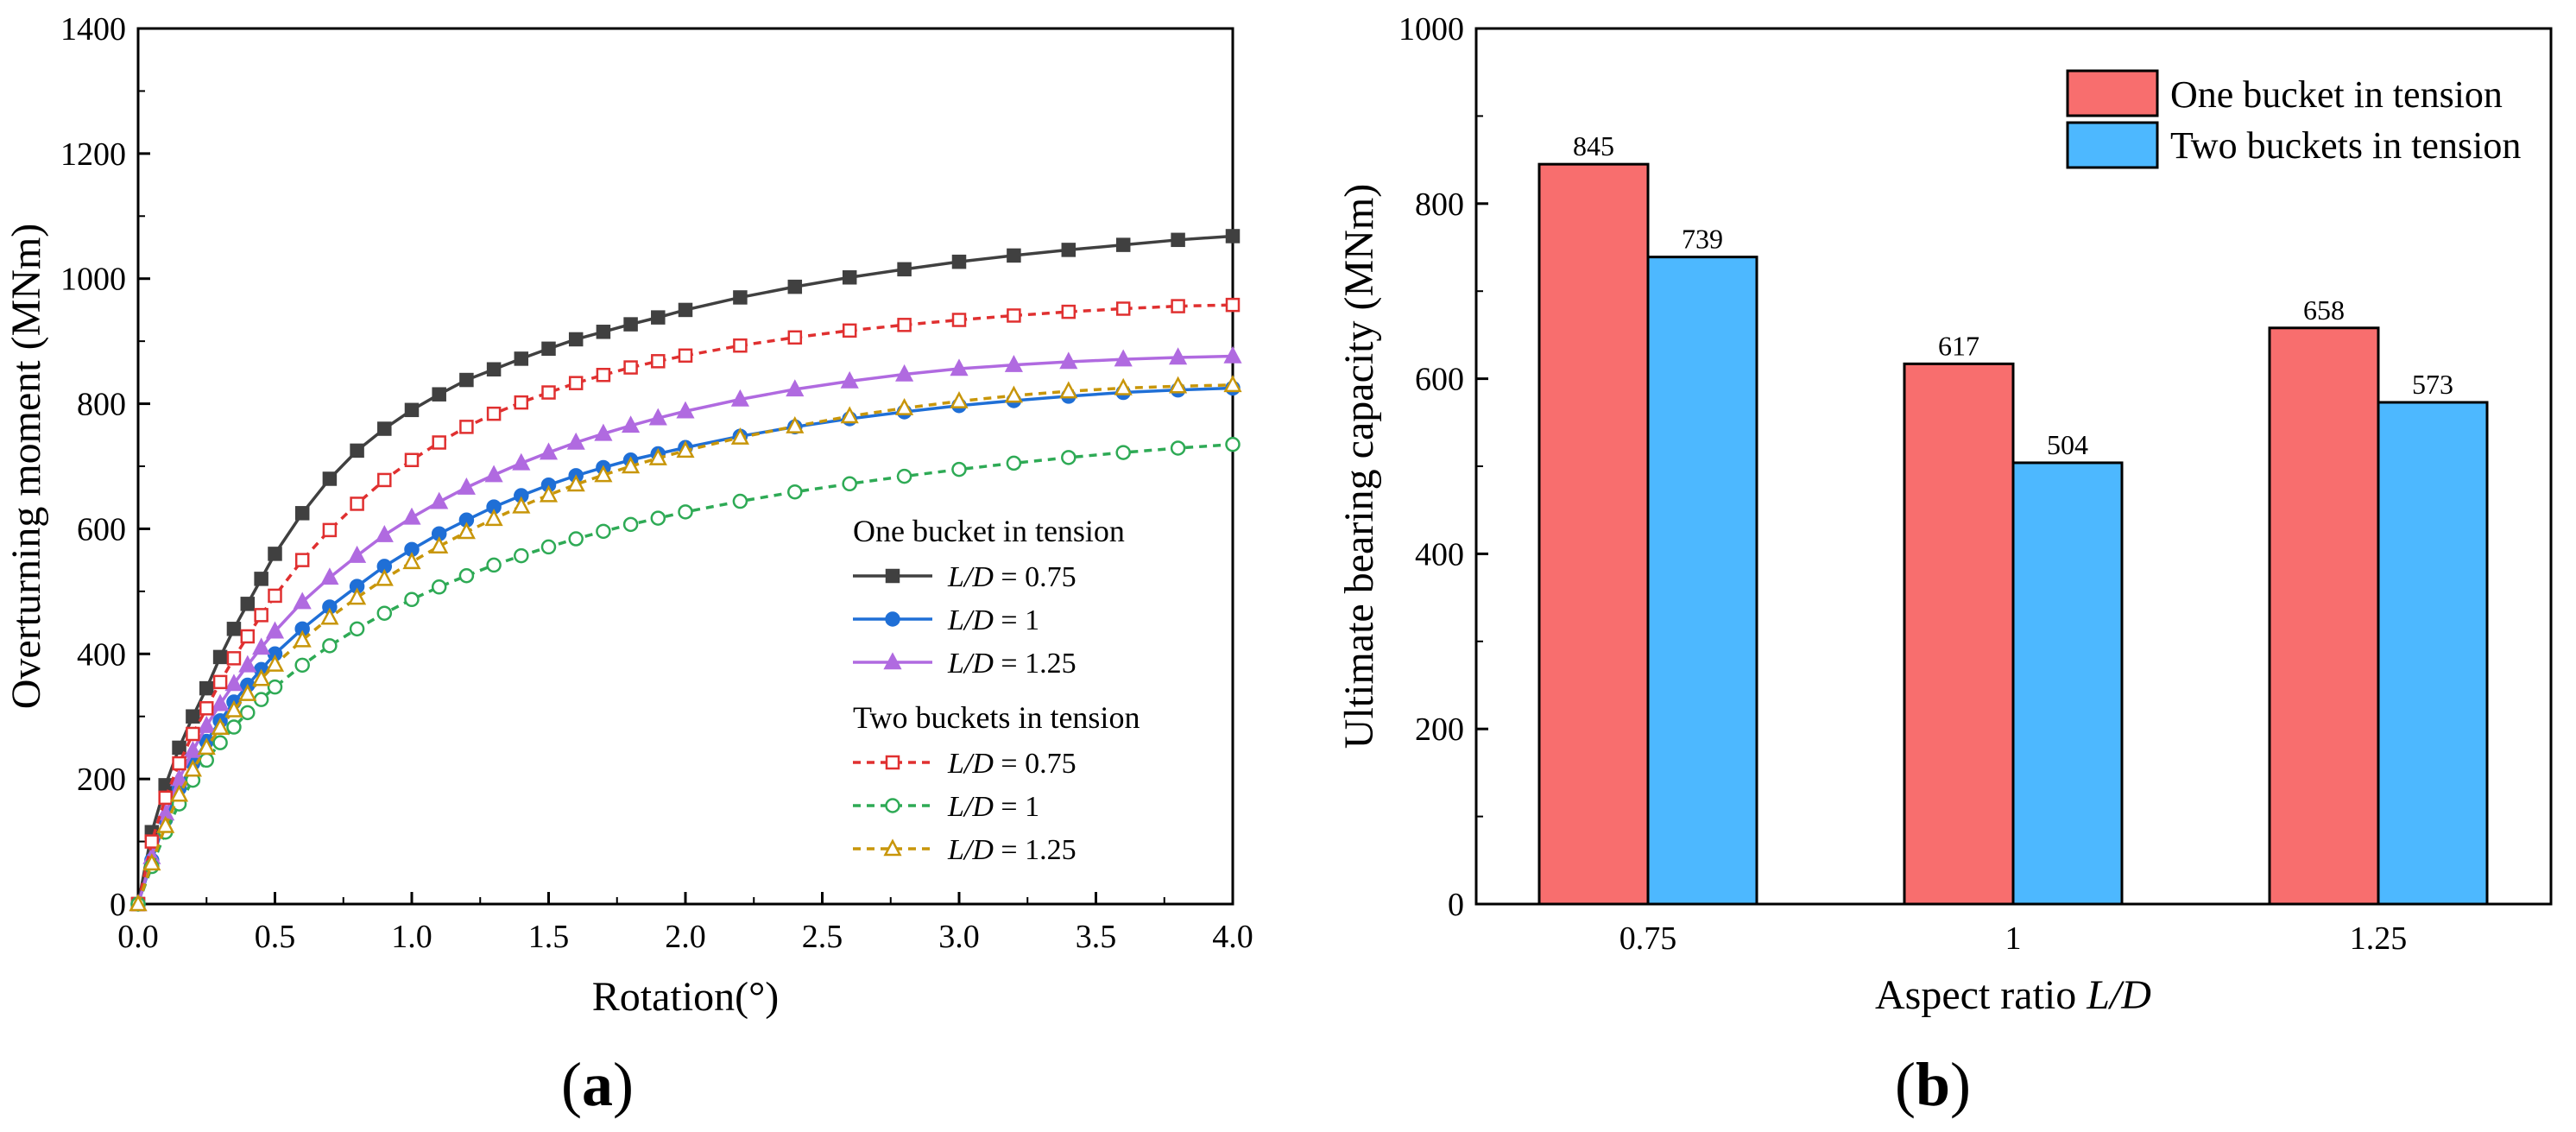 This screenshot has height=1132, width=2576. I want to click on legend-label: L/D = 1, so click(993, 807).